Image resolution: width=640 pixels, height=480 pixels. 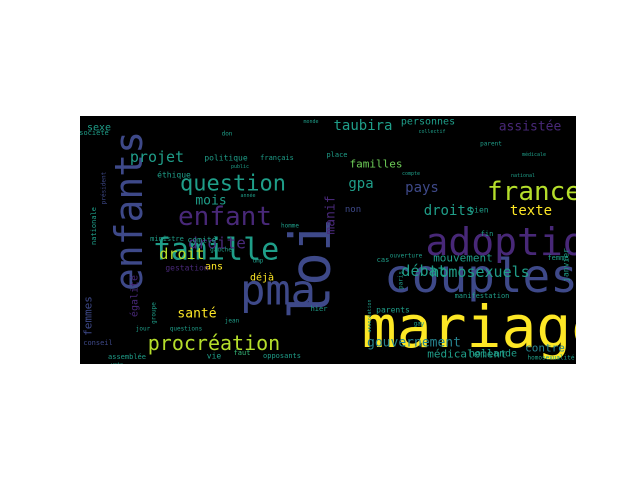 I want to click on word-14: gouvernement, so click(x=414, y=343).